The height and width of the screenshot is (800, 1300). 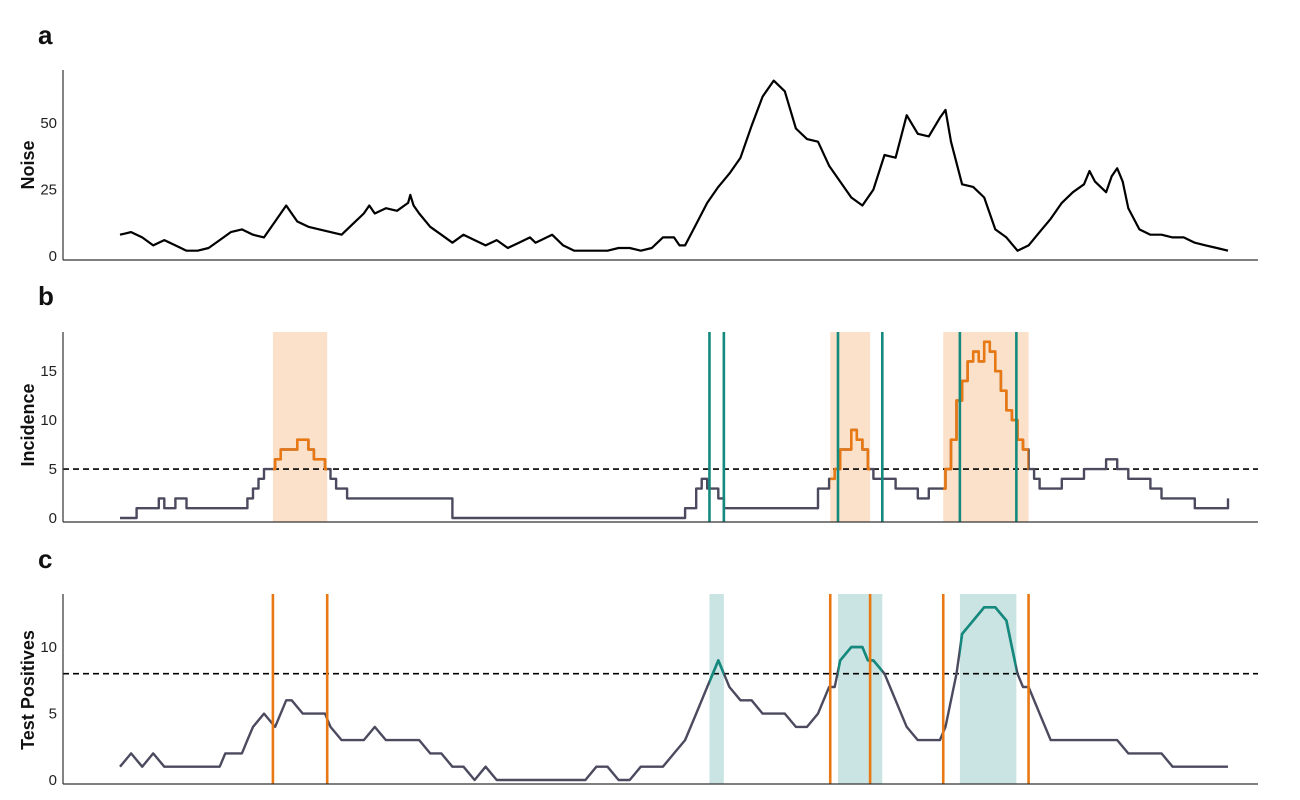 I want to click on y-tick-label: 25, so click(x=48, y=190).